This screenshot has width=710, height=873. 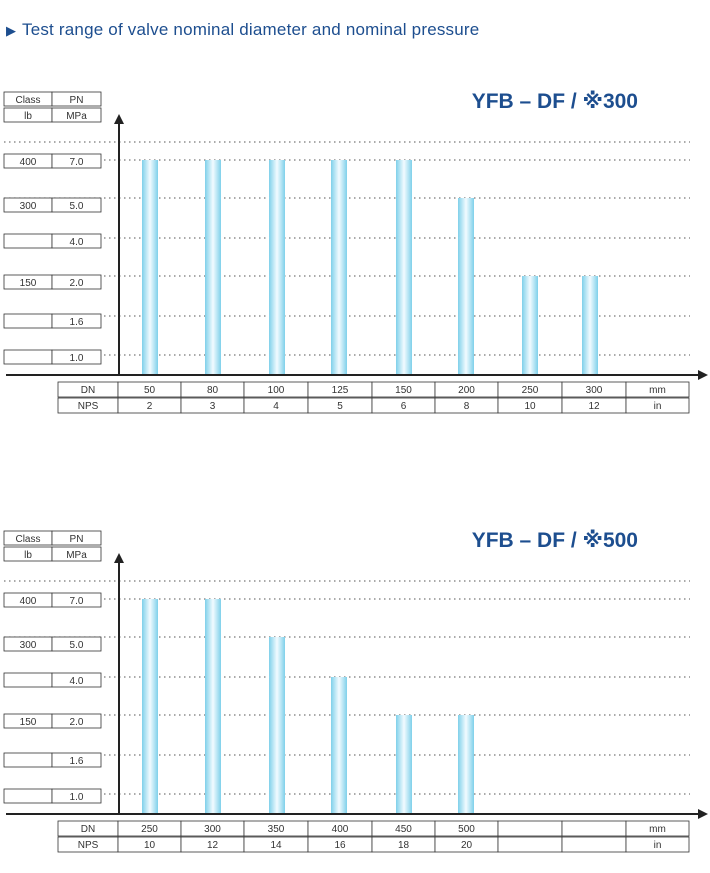 I want to click on x-tick-label: 6, so click(x=404, y=406).